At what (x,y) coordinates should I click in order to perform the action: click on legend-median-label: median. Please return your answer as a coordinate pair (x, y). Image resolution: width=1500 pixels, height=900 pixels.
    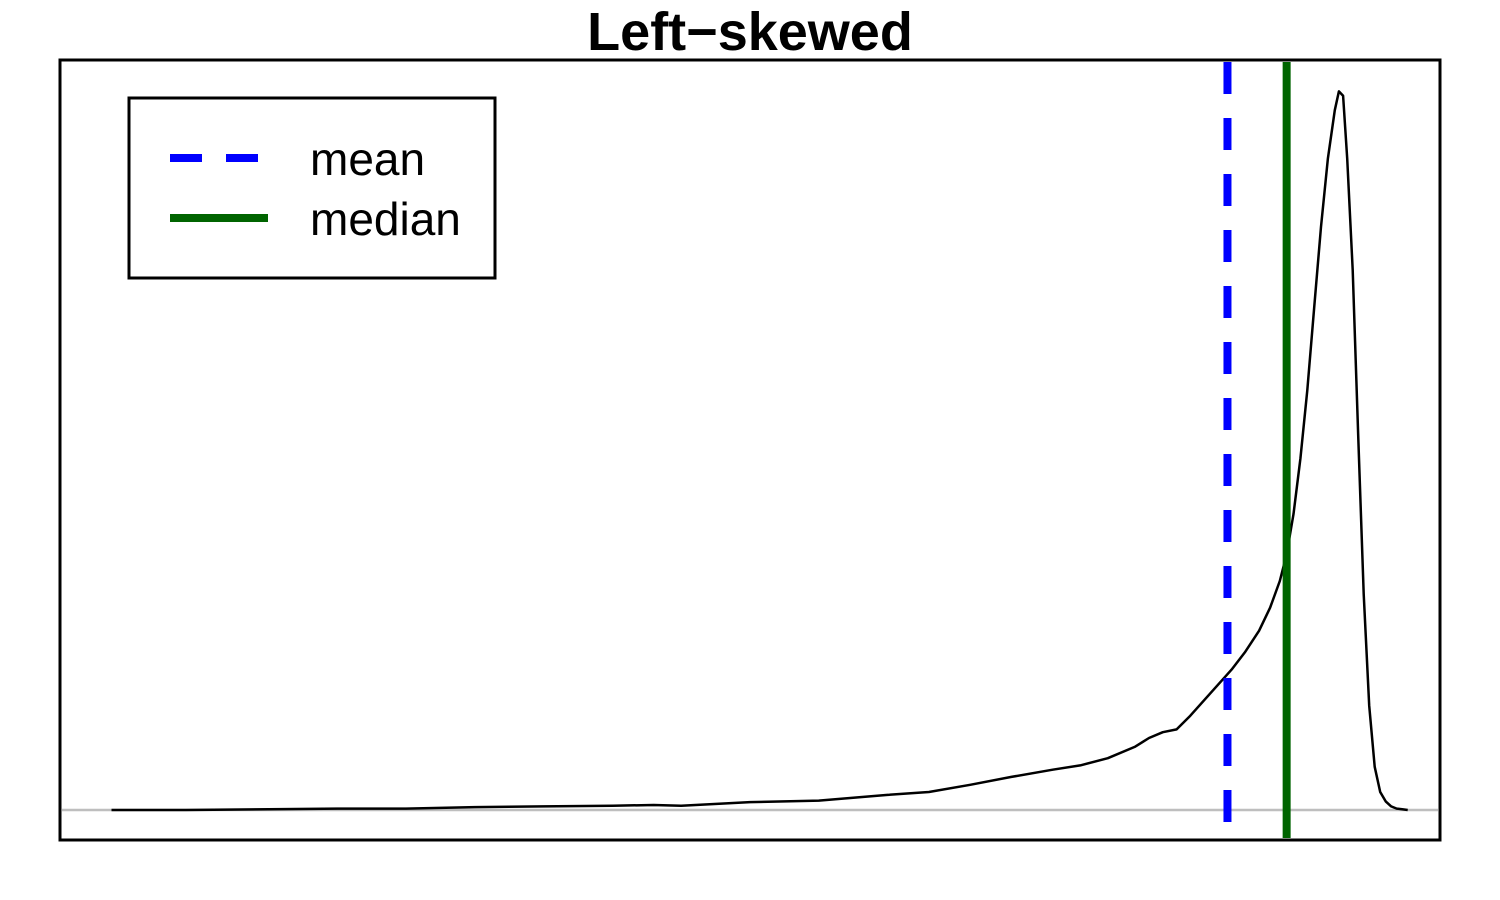
    Looking at the image, I should click on (385, 219).